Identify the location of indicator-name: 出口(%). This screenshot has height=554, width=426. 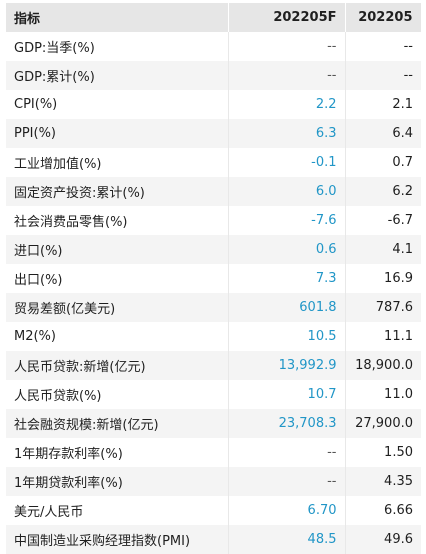
(117, 278).